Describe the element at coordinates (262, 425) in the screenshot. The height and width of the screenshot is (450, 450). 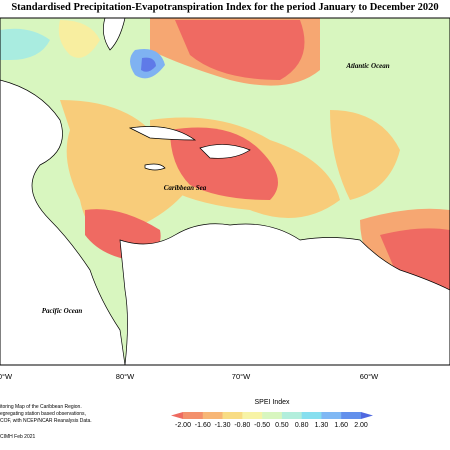
I see `legend-tick-label: -0.50` at that location.